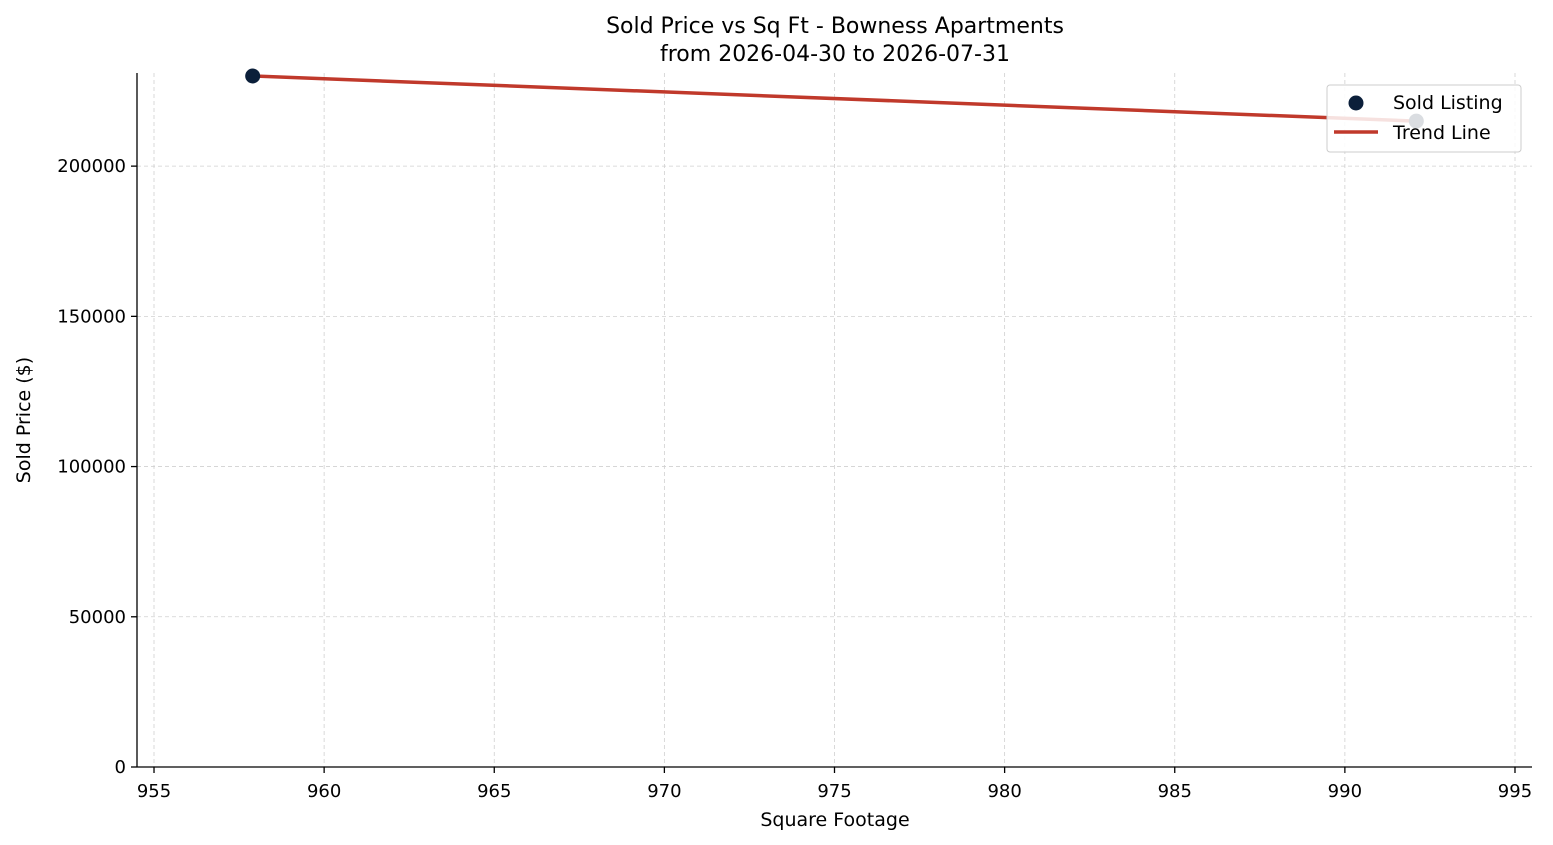 This screenshot has height=845, width=1553. What do you see at coordinates (154, 791) in the screenshot?
I see `x-tick-label: 955` at bounding box center [154, 791].